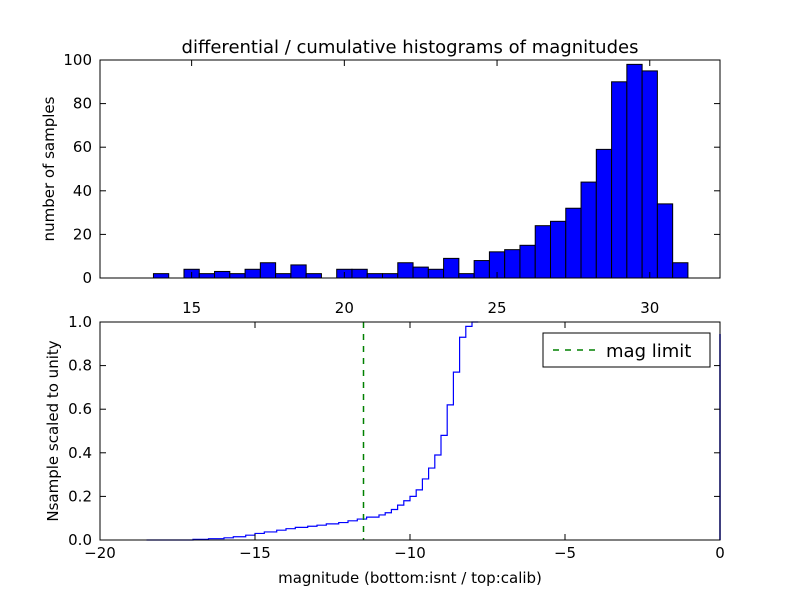 This screenshot has height=600, width=800. Describe the element at coordinates (496, 308) in the screenshot. I see `top-x-tick-label-2: 25` at that location.